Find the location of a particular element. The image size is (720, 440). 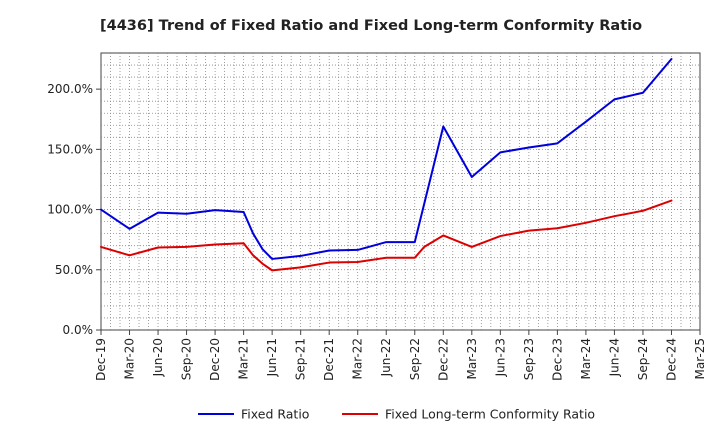

x-tick-label: Mar-22 is located at coordinates (358, 358).